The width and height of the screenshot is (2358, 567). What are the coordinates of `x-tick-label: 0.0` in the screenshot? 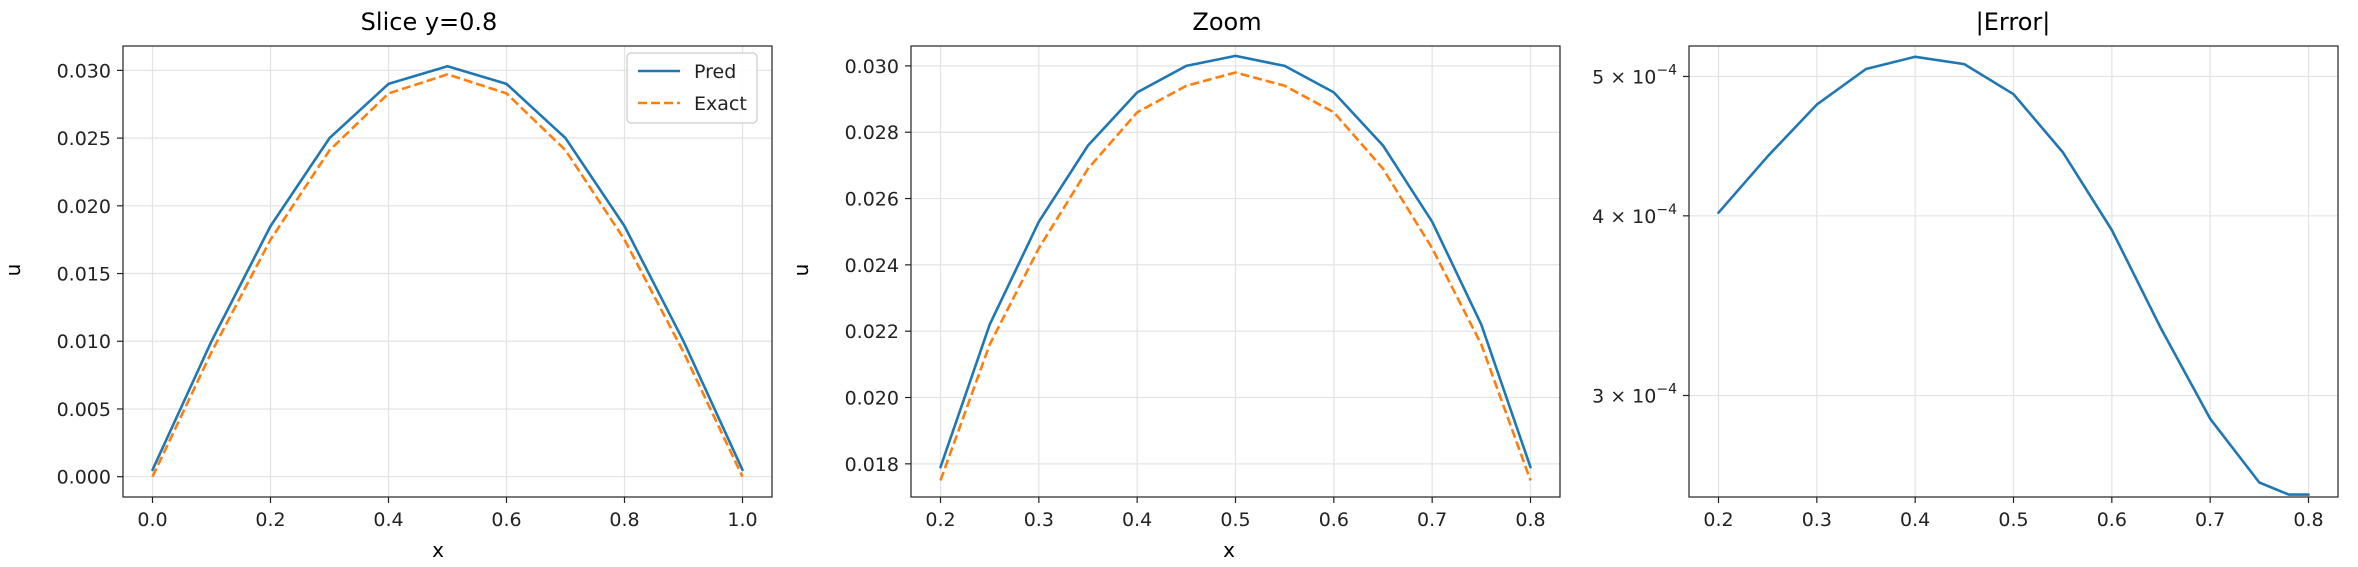 It's located at (152, 520).